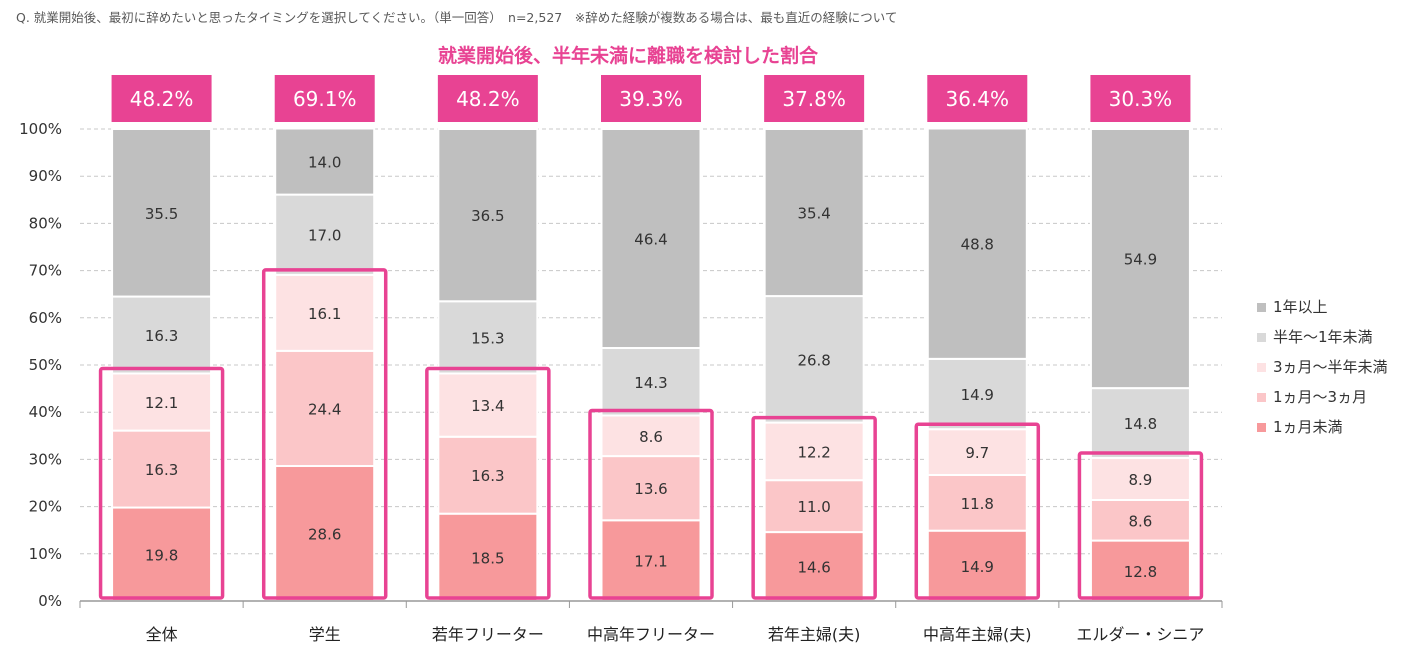  What do you see at coordinates (650, 383) in the screenshot?
I see `segment-value-label: 14.3` at bounding box center [650, 383].